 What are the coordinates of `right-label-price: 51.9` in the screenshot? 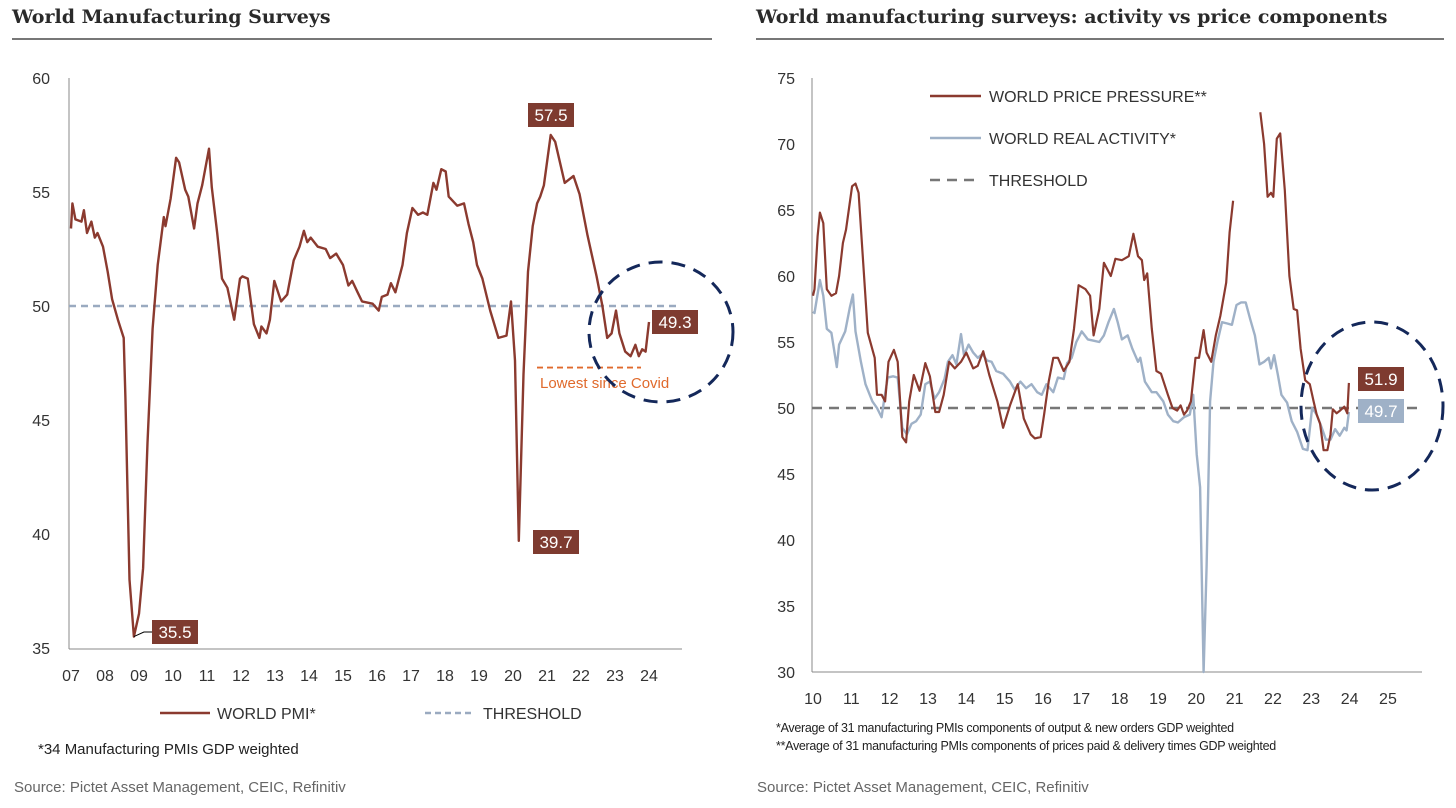 It's located at (1380, 379).